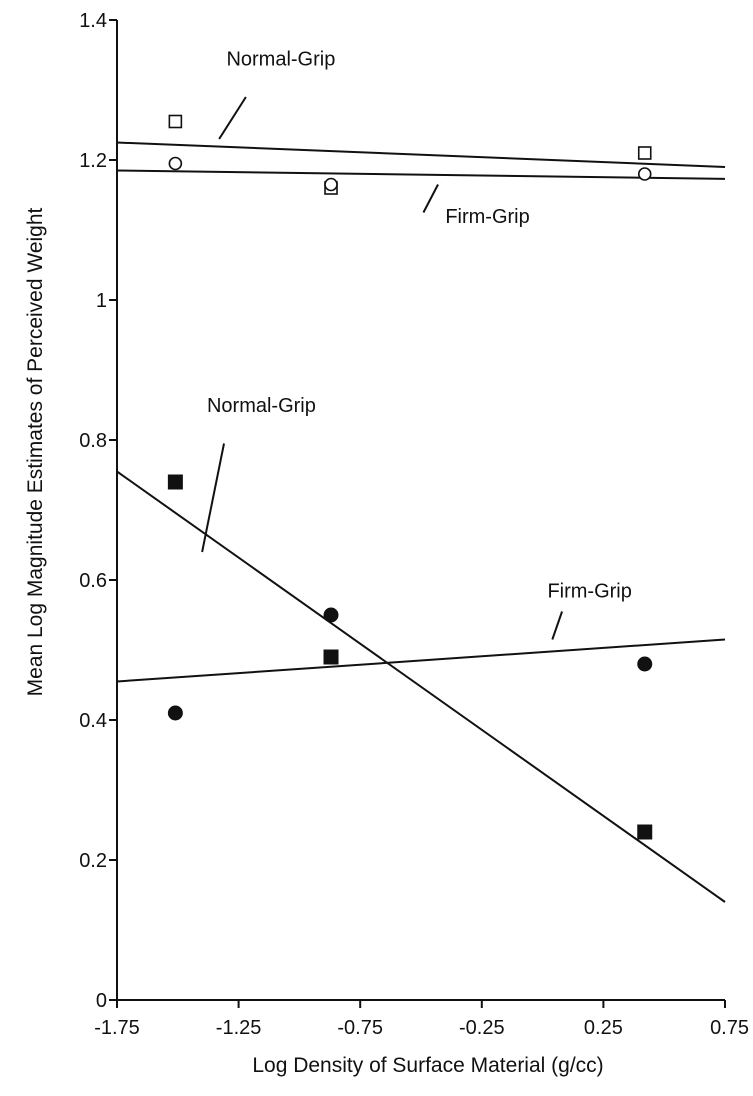 The width and height of the screenshot is (753, 1096). I want to click on lower-normal-label: Normal-Grip, so click(261, 406).